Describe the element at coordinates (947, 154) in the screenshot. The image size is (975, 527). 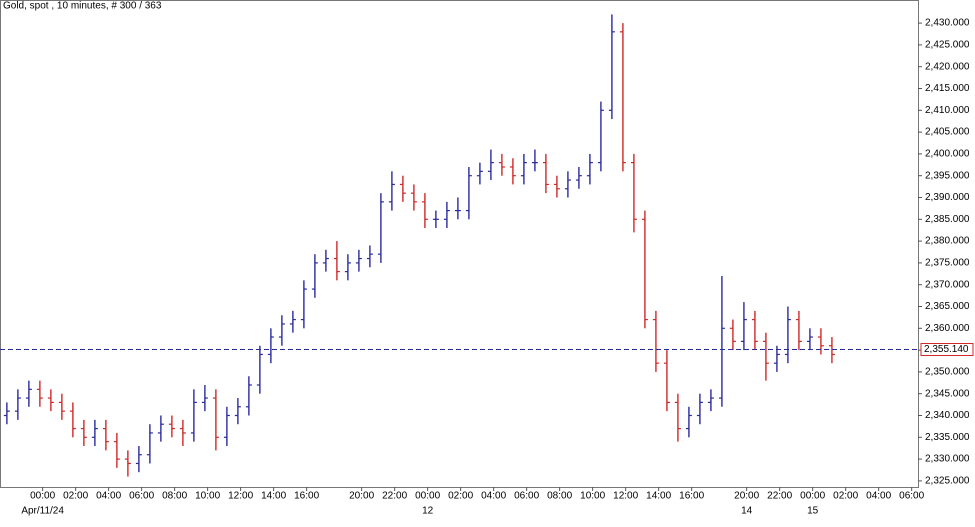
I see `y-tick-label: 2,400.000` at that location.